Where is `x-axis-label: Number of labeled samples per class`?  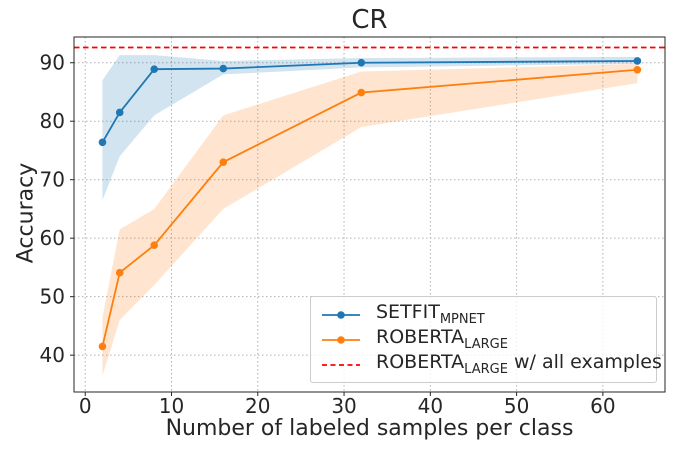 x-axis-label: Number of labeled samples per class is located at coordinates (369, 428).